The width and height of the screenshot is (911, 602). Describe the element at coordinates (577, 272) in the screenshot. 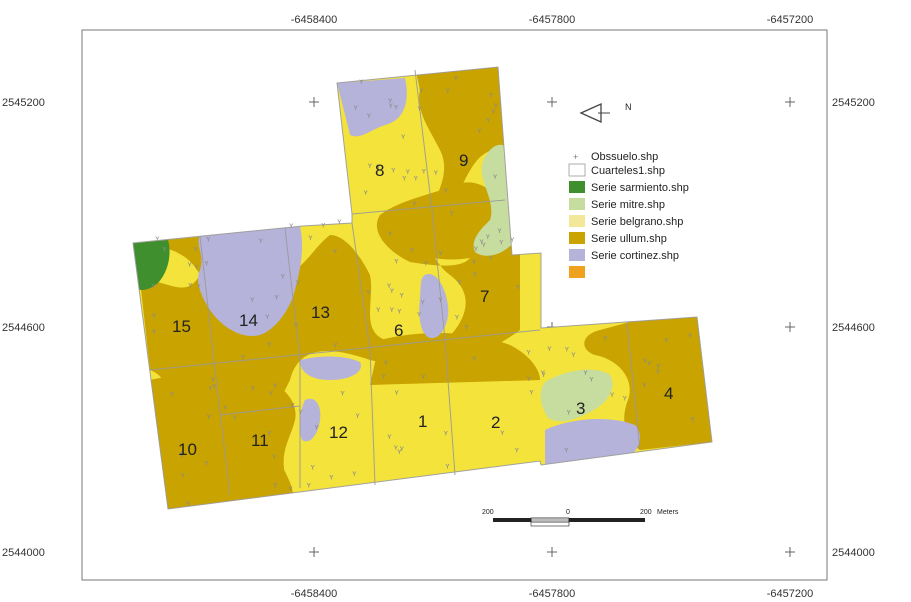

I see `legend-item-extra` at that location.